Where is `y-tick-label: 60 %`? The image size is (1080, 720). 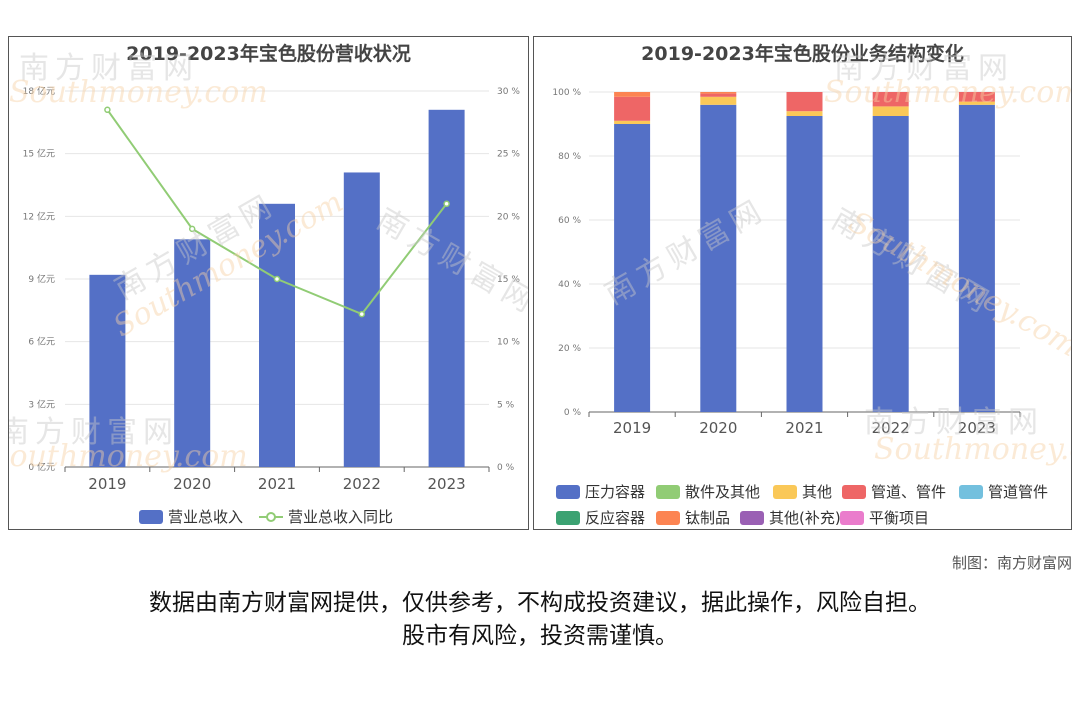 y-tick-label: 60 % is located at coordinates (569, 221).